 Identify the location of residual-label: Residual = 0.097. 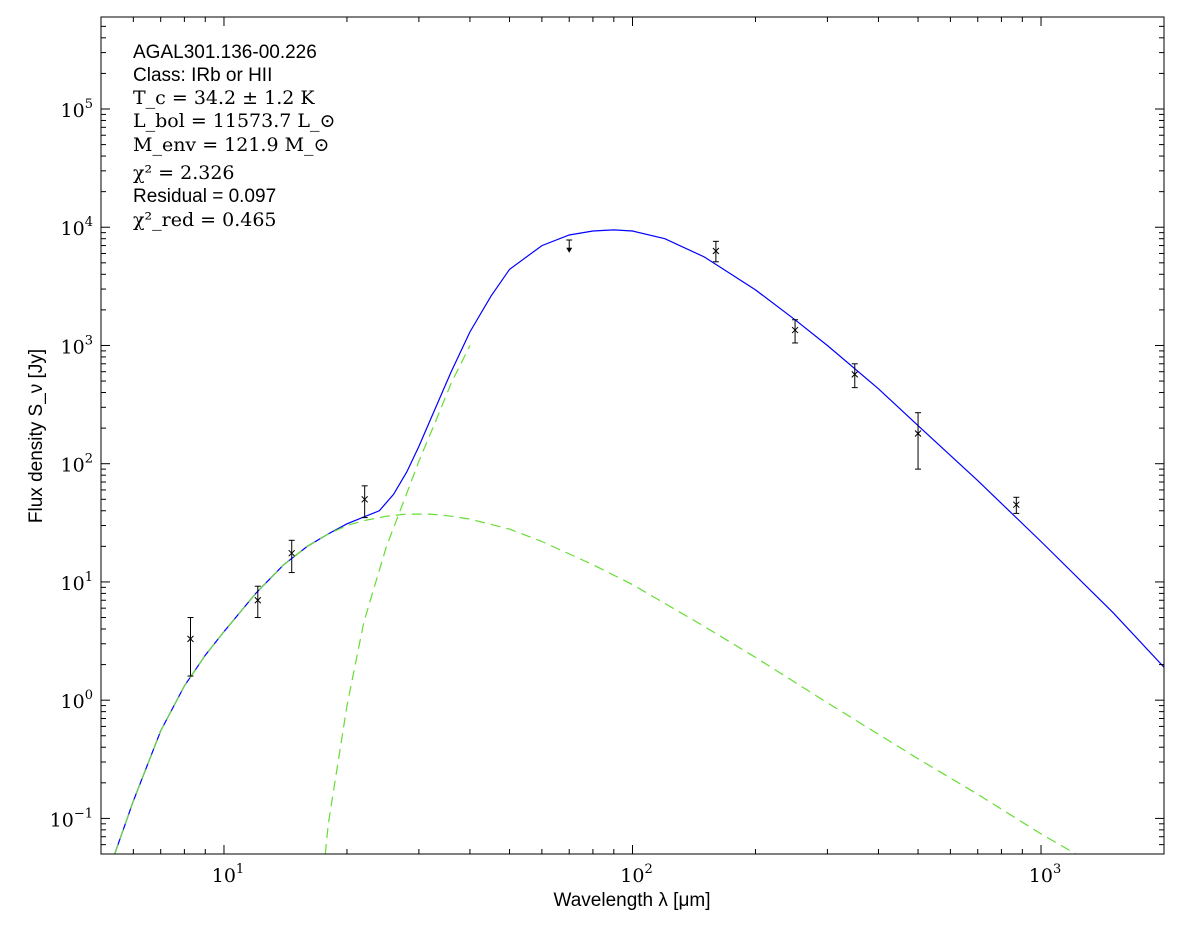
(204, 196).